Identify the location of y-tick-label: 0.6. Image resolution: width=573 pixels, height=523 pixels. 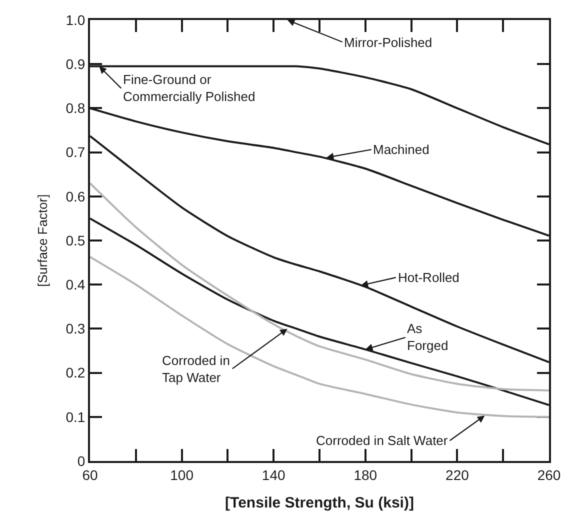
(76, 196).